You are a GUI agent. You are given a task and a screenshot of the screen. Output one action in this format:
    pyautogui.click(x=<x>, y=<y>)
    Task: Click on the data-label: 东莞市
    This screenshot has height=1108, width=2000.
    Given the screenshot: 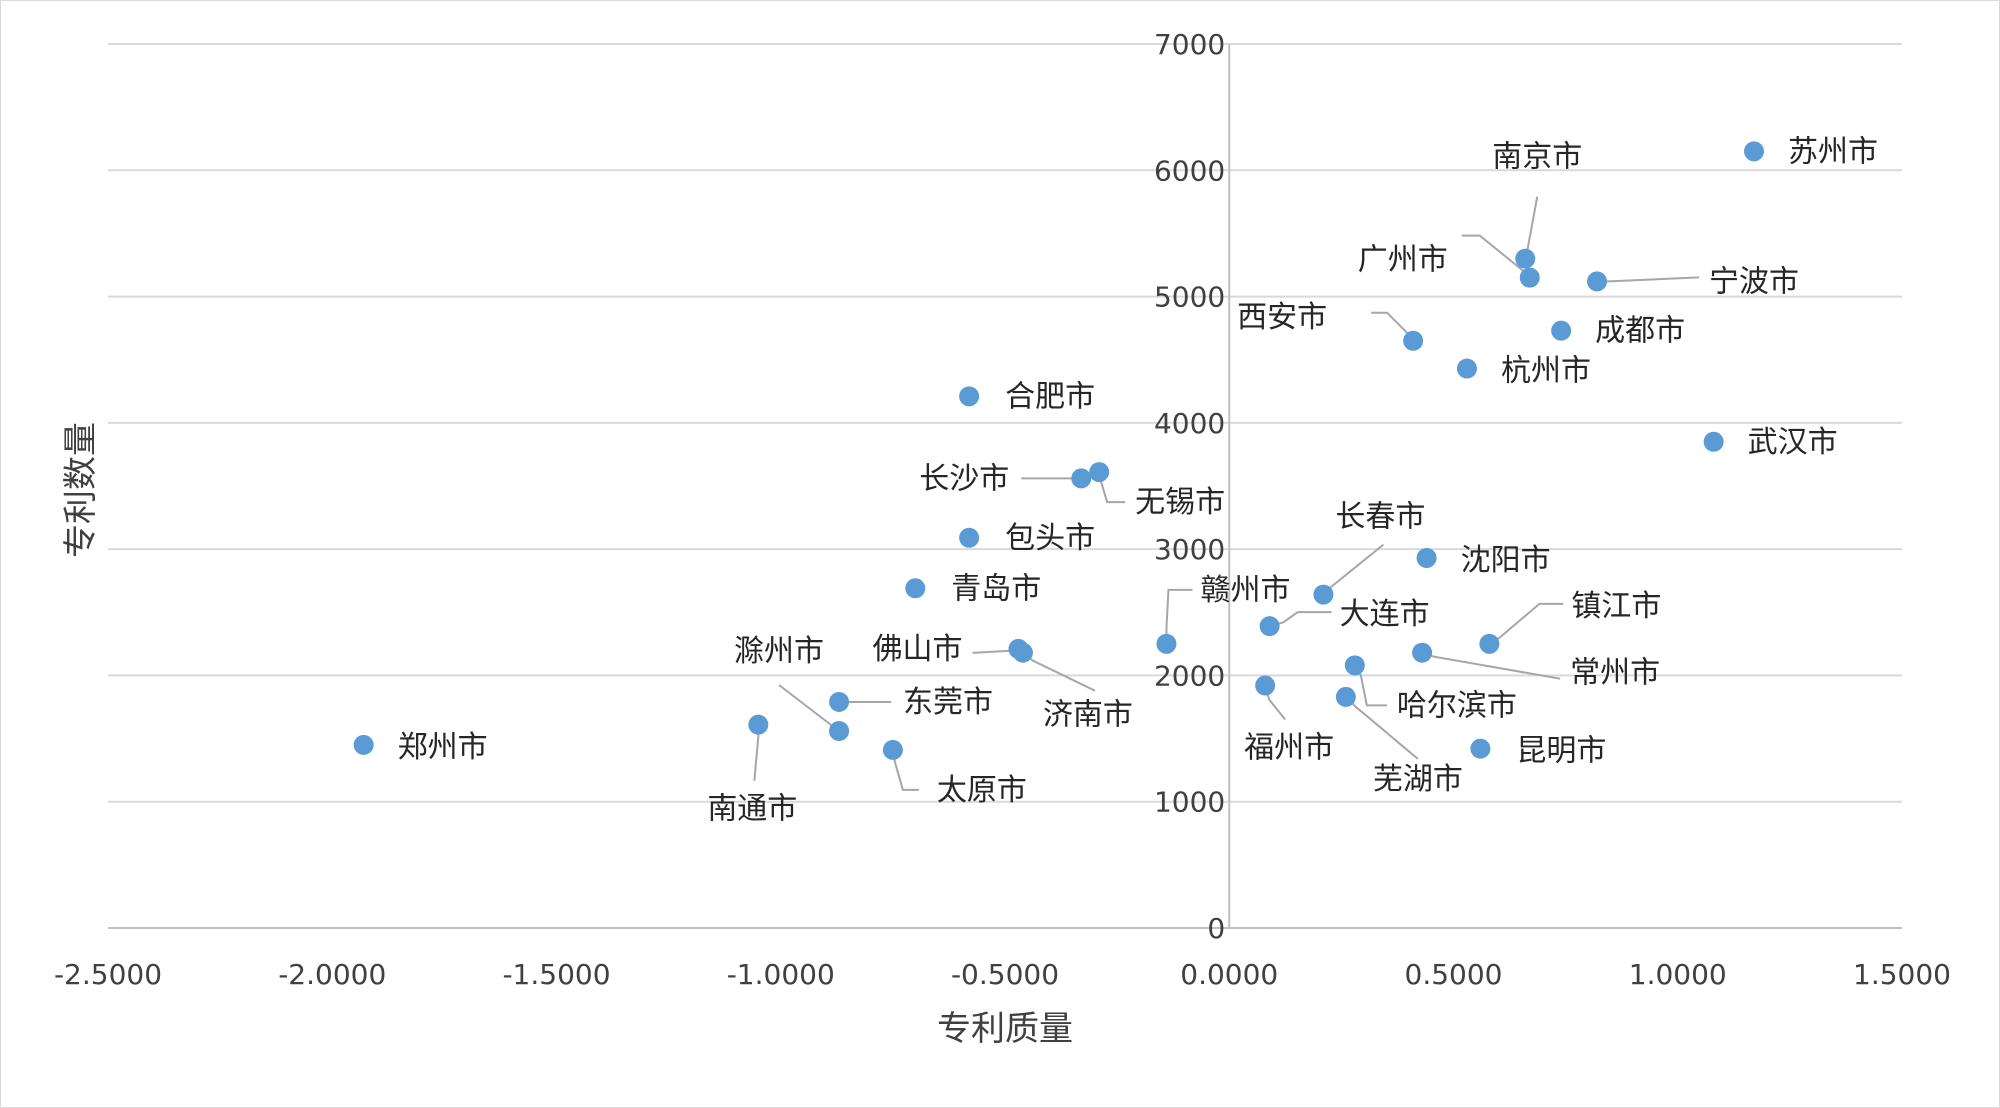 What is the action you would take?
    pyautogui.click(x=948, y=702)
    